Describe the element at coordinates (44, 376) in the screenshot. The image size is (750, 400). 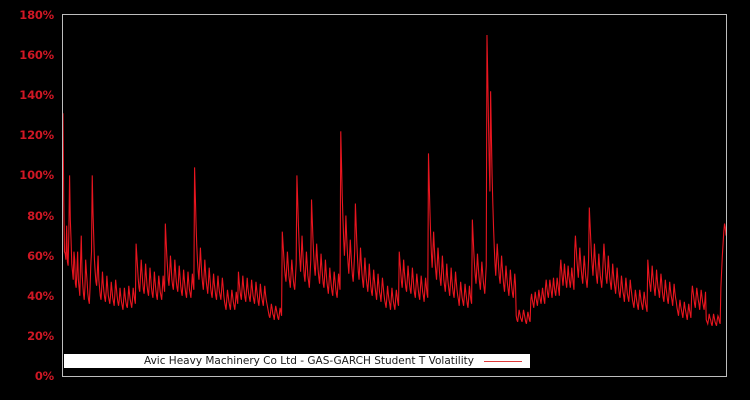
I see `y-axis-tick-label: 0%` at that location.